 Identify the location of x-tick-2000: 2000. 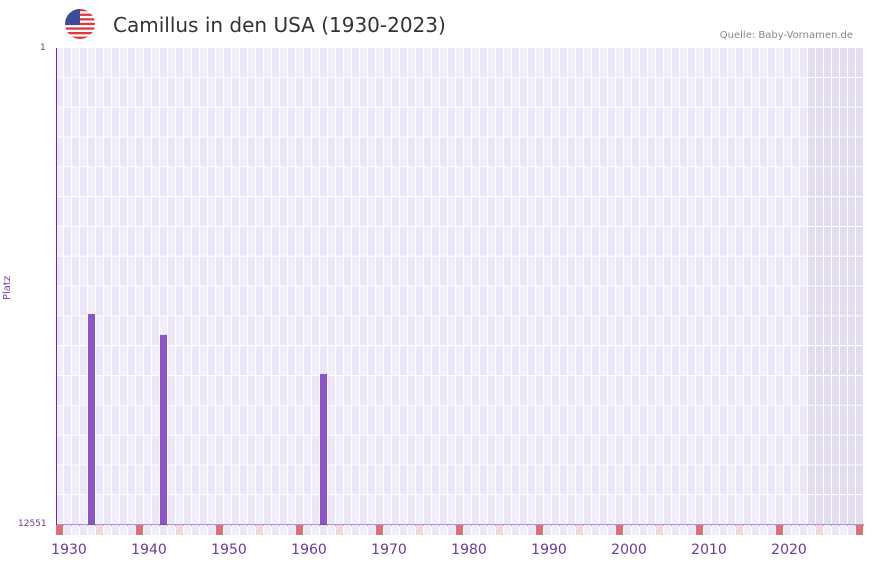
(629, 550).